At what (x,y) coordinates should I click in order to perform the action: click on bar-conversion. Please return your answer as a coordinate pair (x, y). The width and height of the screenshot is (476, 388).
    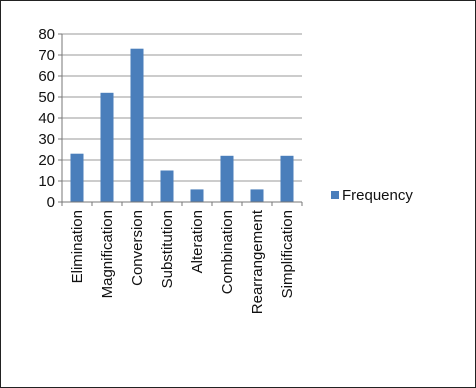
    Looking at the image, I should click on (137, 125).